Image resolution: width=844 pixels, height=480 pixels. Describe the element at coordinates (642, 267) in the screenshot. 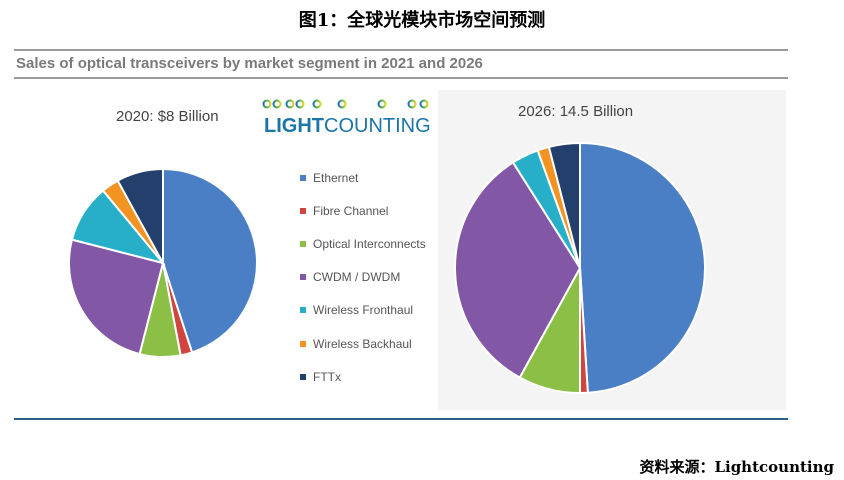

I see `pie-slice-2026-ethernet` at that location.